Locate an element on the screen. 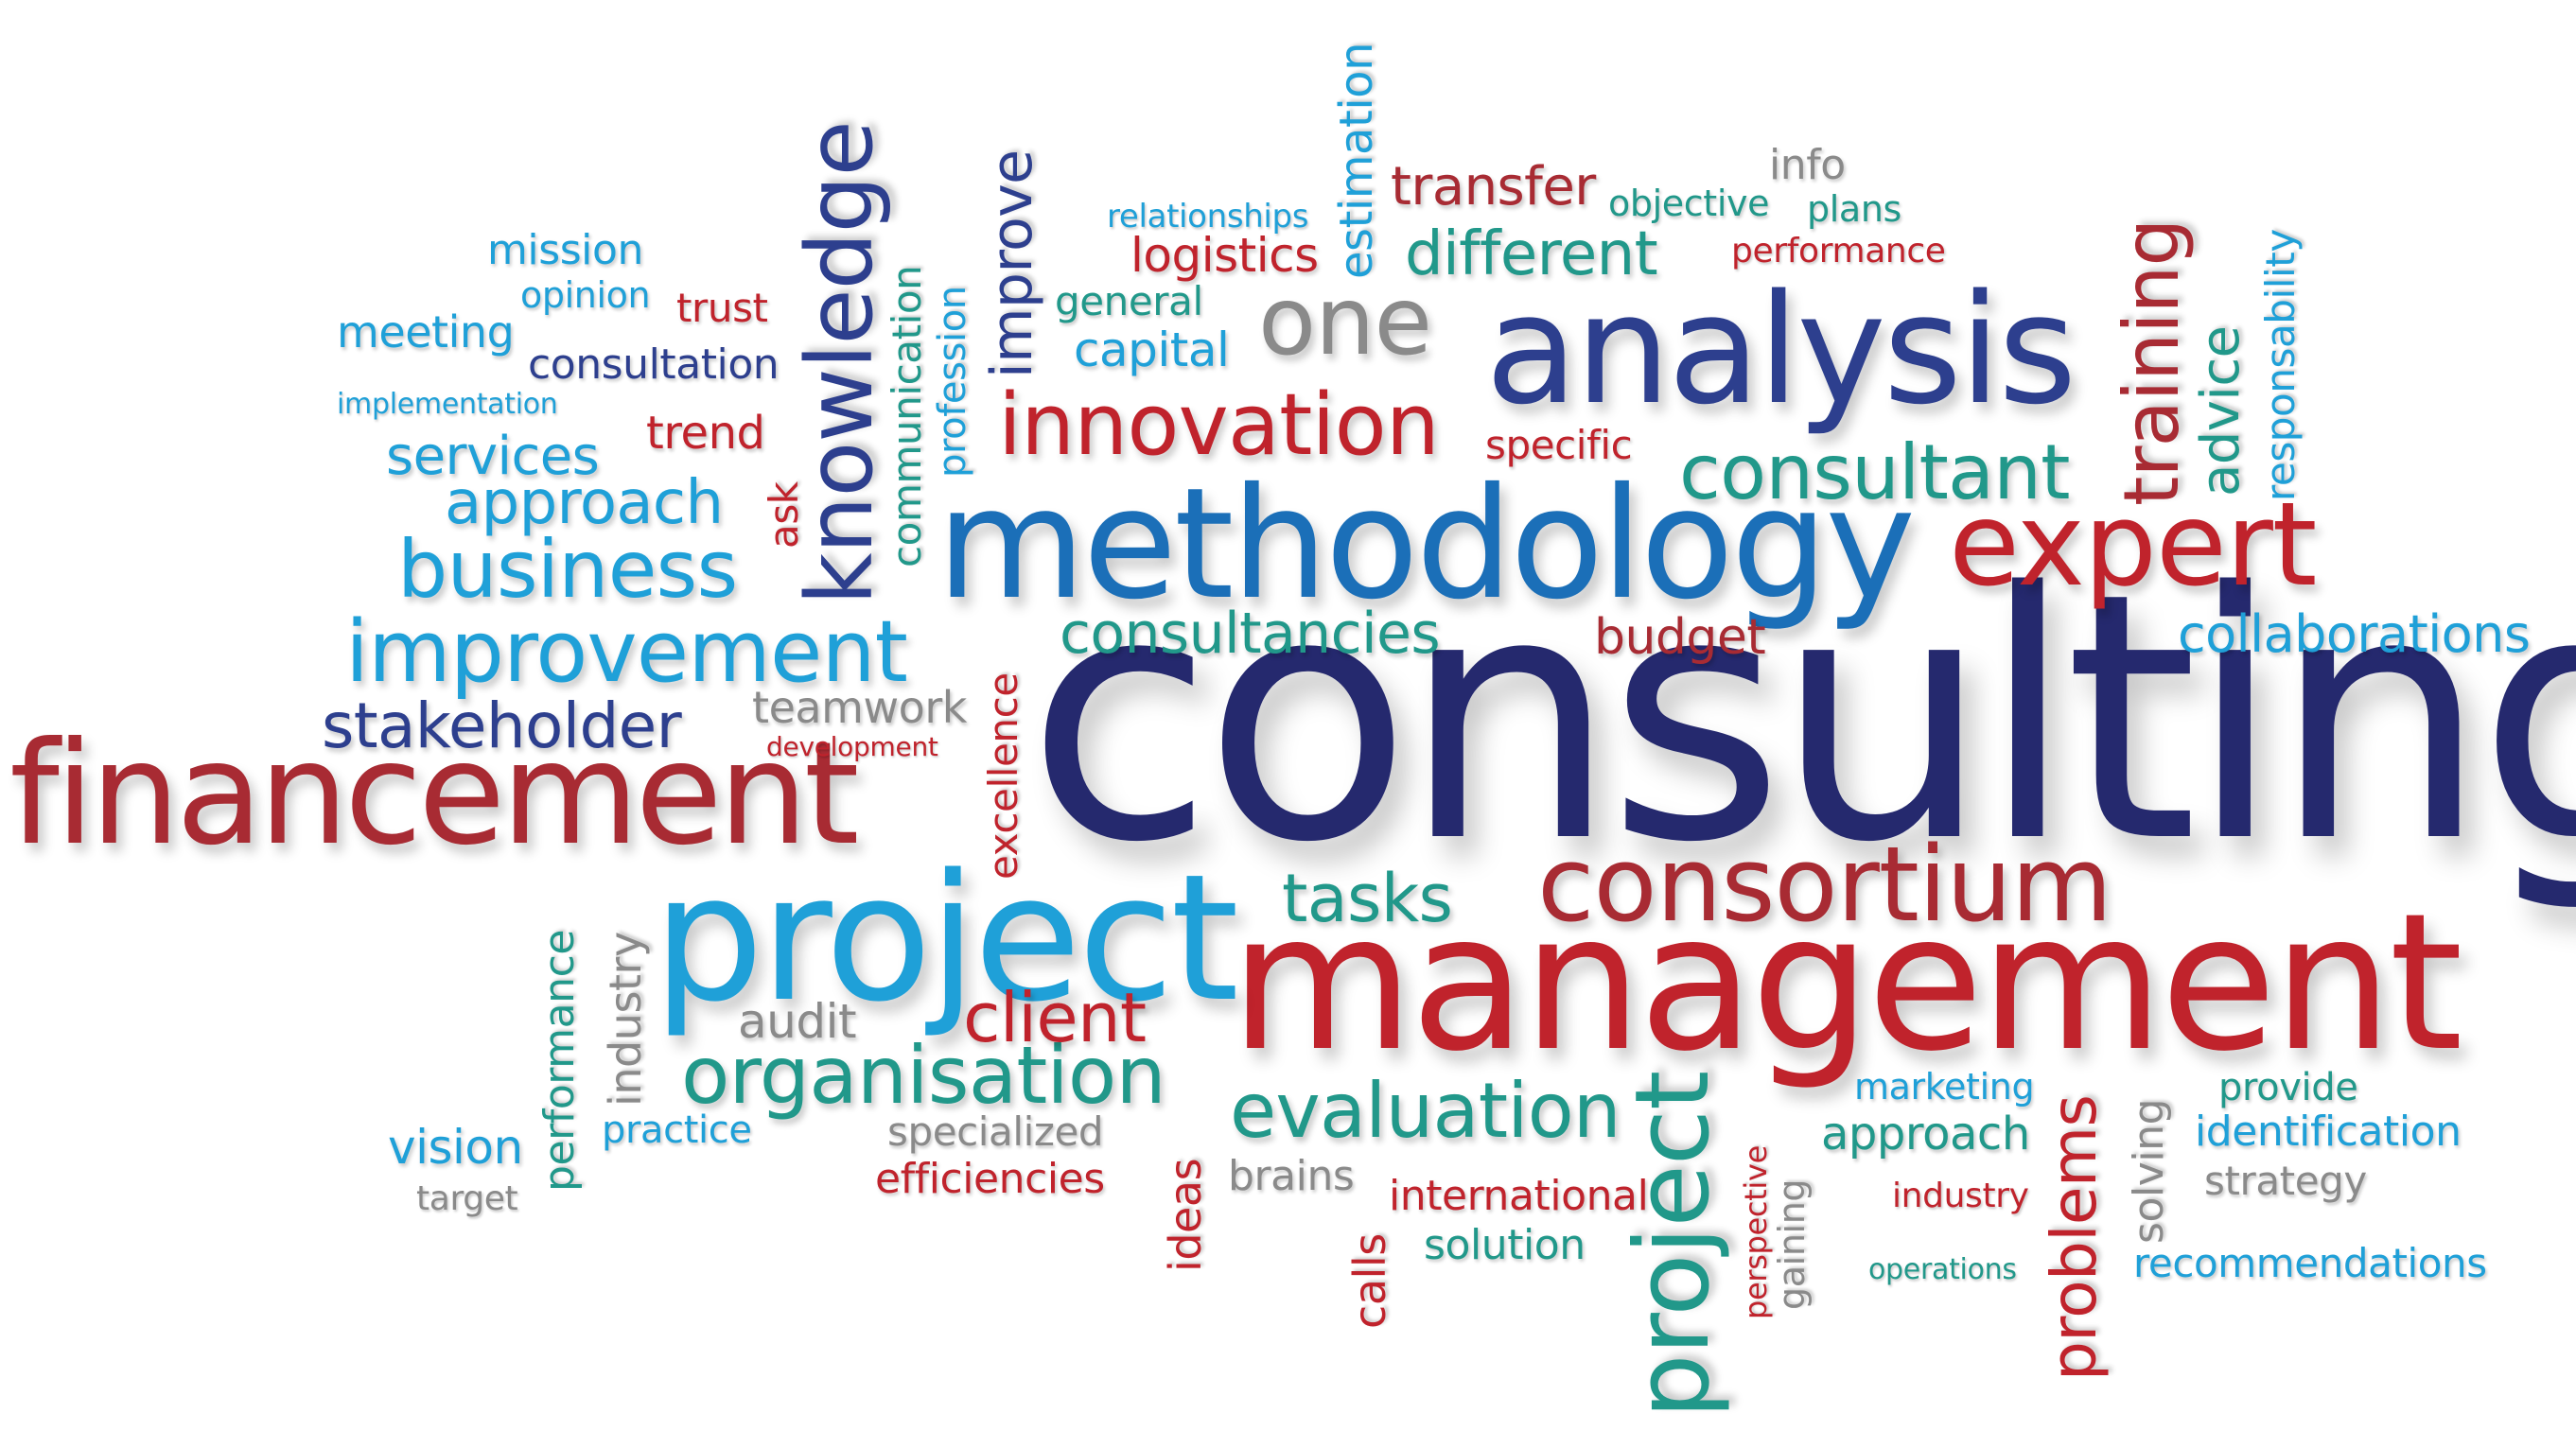 The height and width of the screenshot is (1448, 2576). word-methodology: methodology is located at coordinates (1427, 545).